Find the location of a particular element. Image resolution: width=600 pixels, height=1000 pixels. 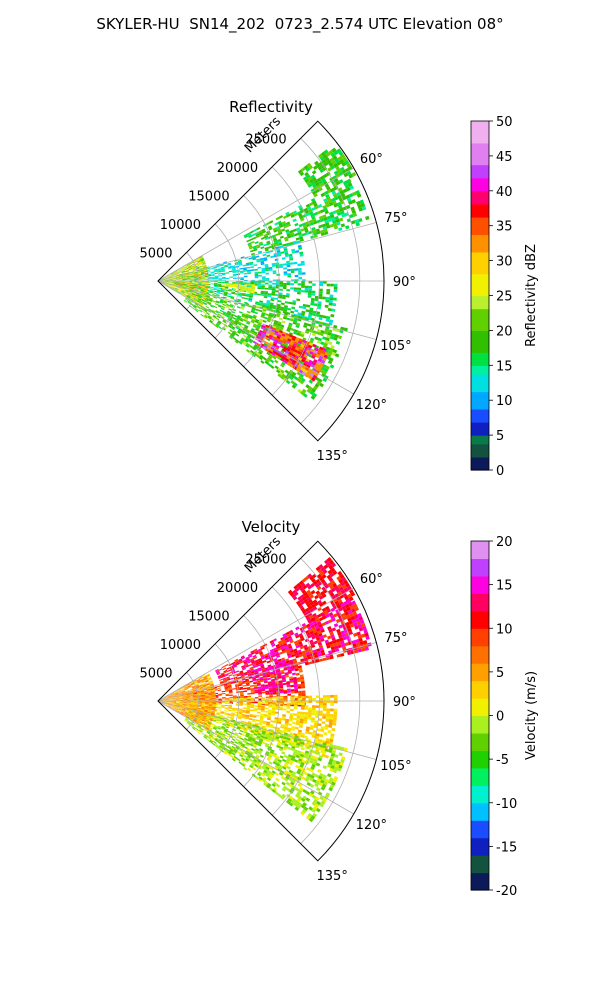

panel-title: Reflectivity is located at coordinates (271, 107).